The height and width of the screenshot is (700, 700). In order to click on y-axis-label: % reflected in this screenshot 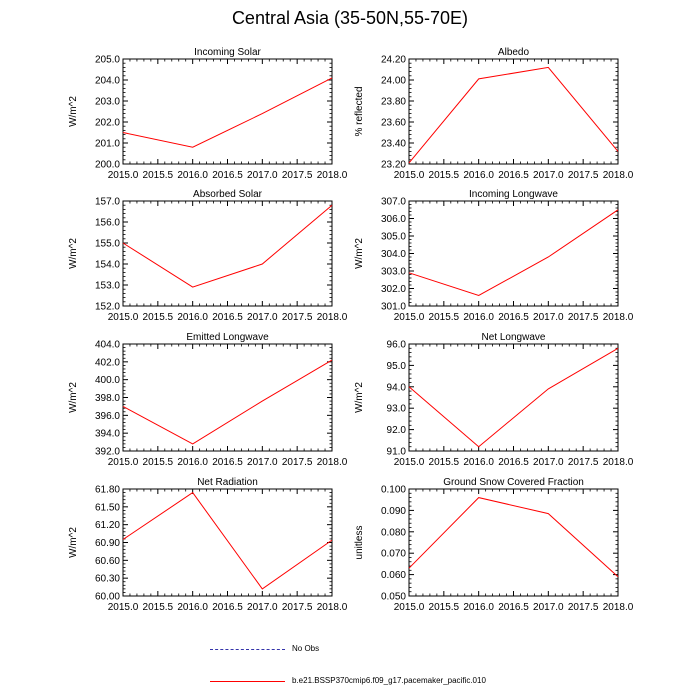, I will do `click(359, 111)`.